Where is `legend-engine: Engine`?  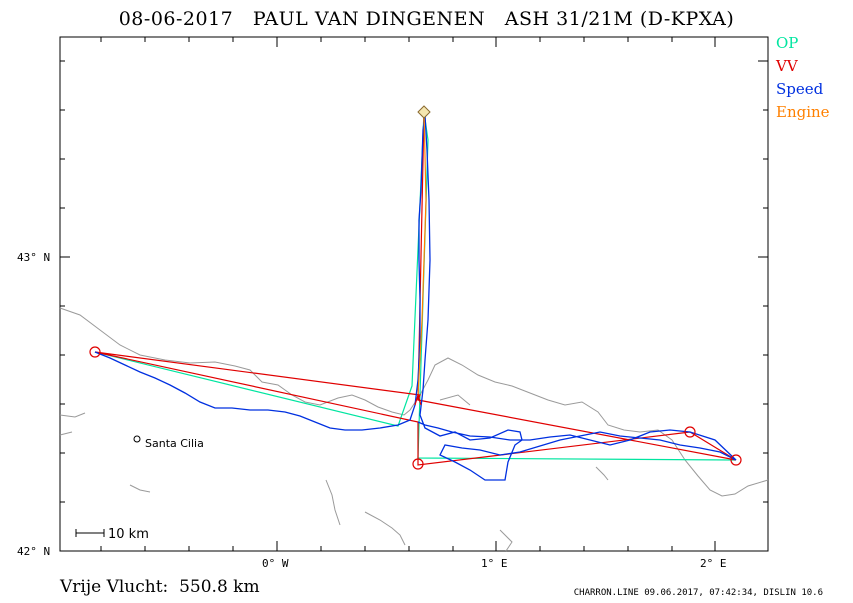
legend-engine: Engine is located at coordinates (803, 112).